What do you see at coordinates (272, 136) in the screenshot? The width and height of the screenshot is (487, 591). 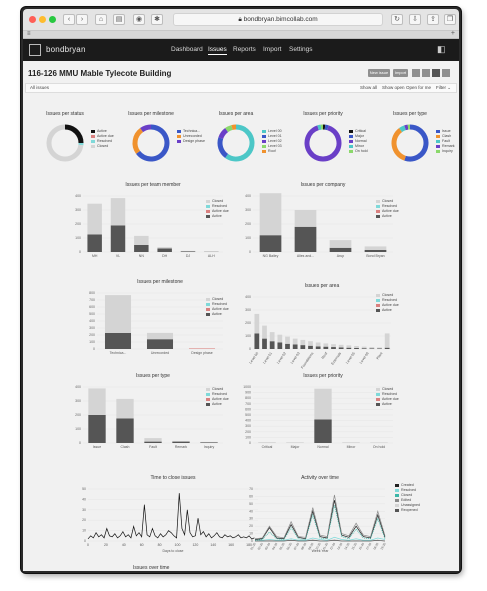 I see `legend-item: Level 01` at bounding box center [272, 136].